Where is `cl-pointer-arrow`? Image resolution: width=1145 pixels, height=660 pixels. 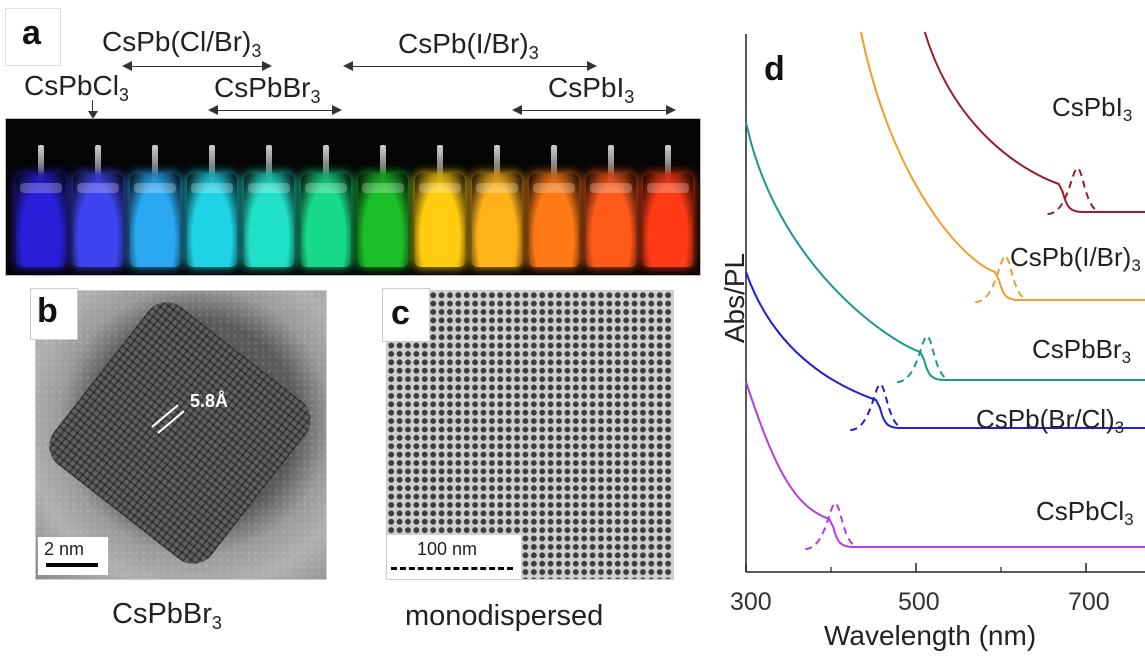
cl-pointer-arrow is located at coordinates (92, 107).